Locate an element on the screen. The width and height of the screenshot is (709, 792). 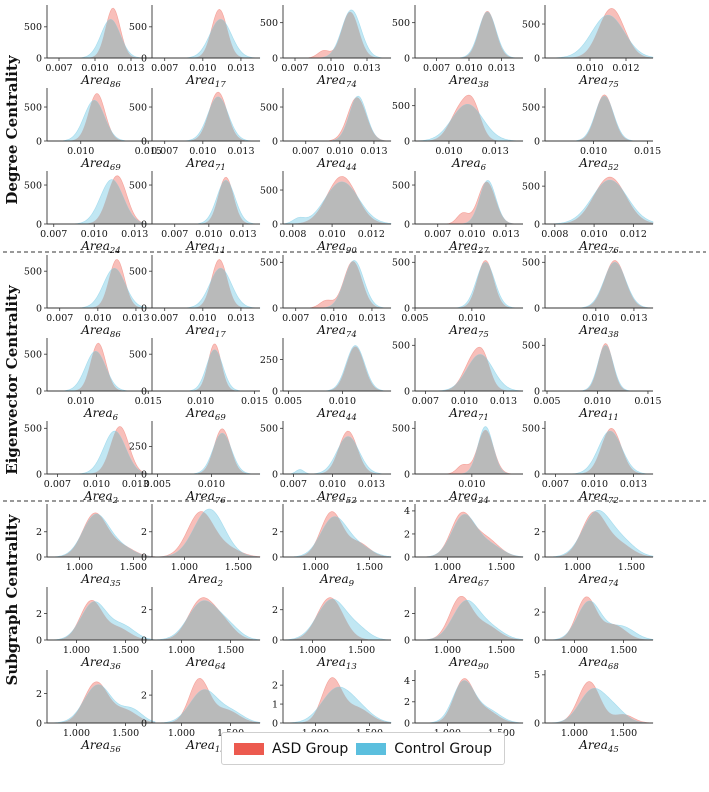
legend-label-control: Control Group is located at coordinates (443, 748).